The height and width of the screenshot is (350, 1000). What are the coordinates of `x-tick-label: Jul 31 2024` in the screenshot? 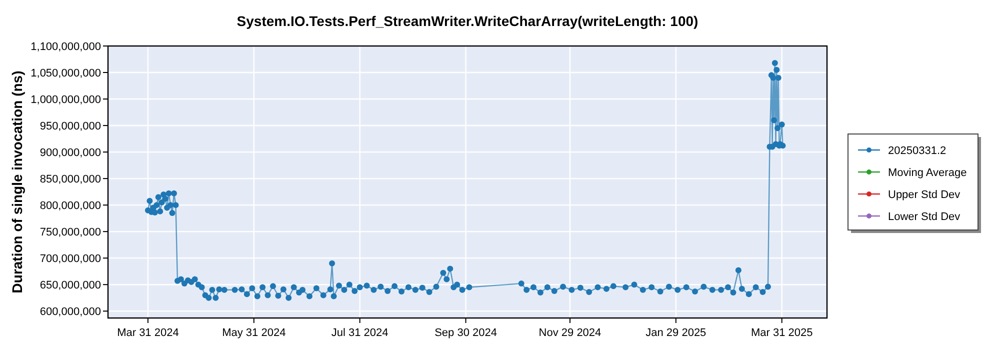 It's located at (359, 333).